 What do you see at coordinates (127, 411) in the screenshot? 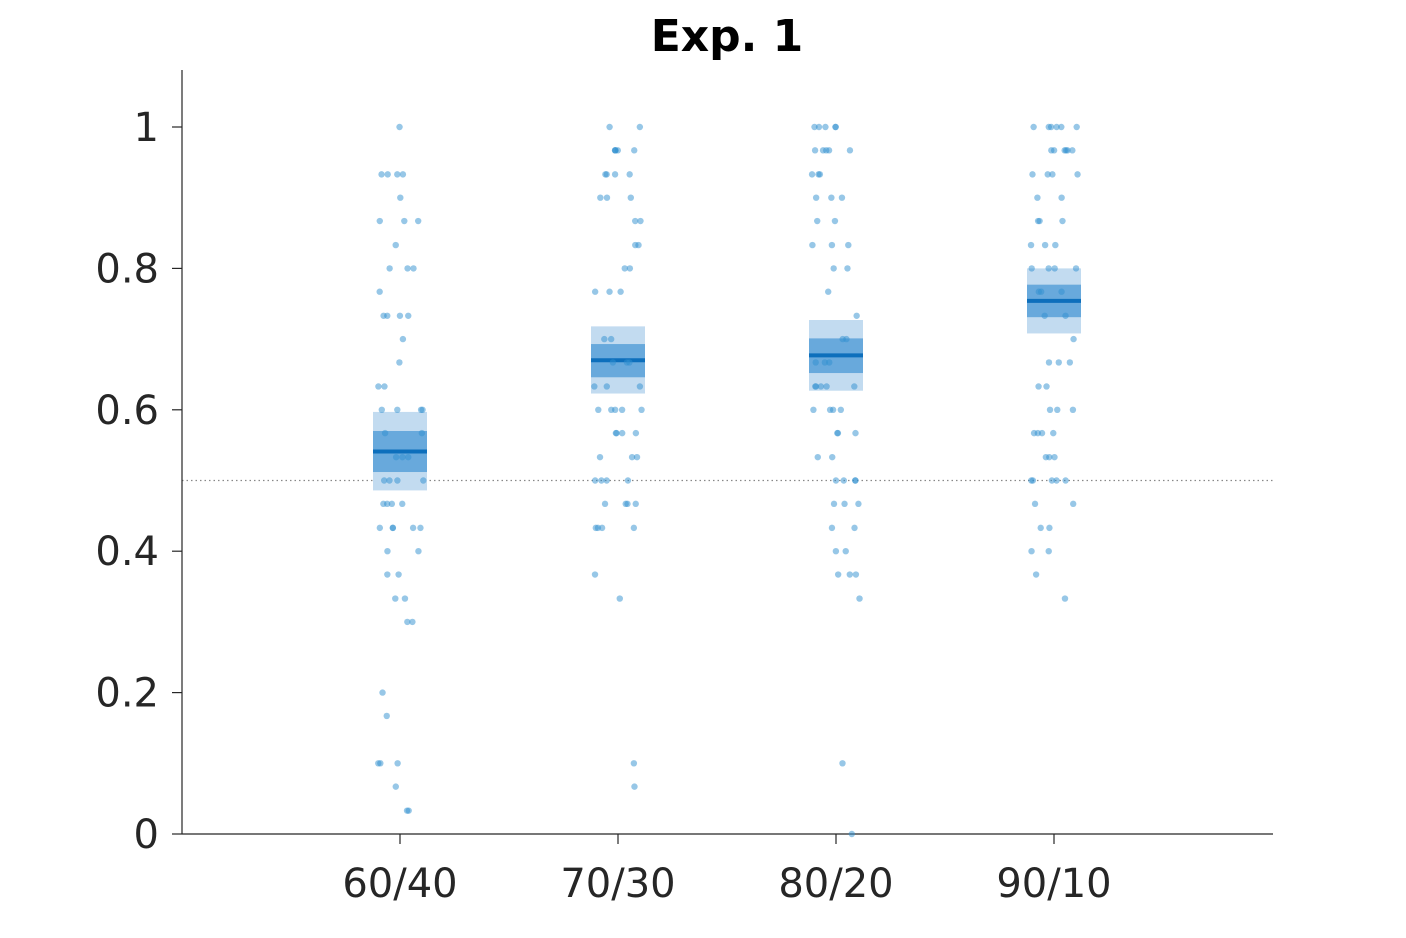
I see `y-tick-label: 0.6` at bounding box center [127, 411].